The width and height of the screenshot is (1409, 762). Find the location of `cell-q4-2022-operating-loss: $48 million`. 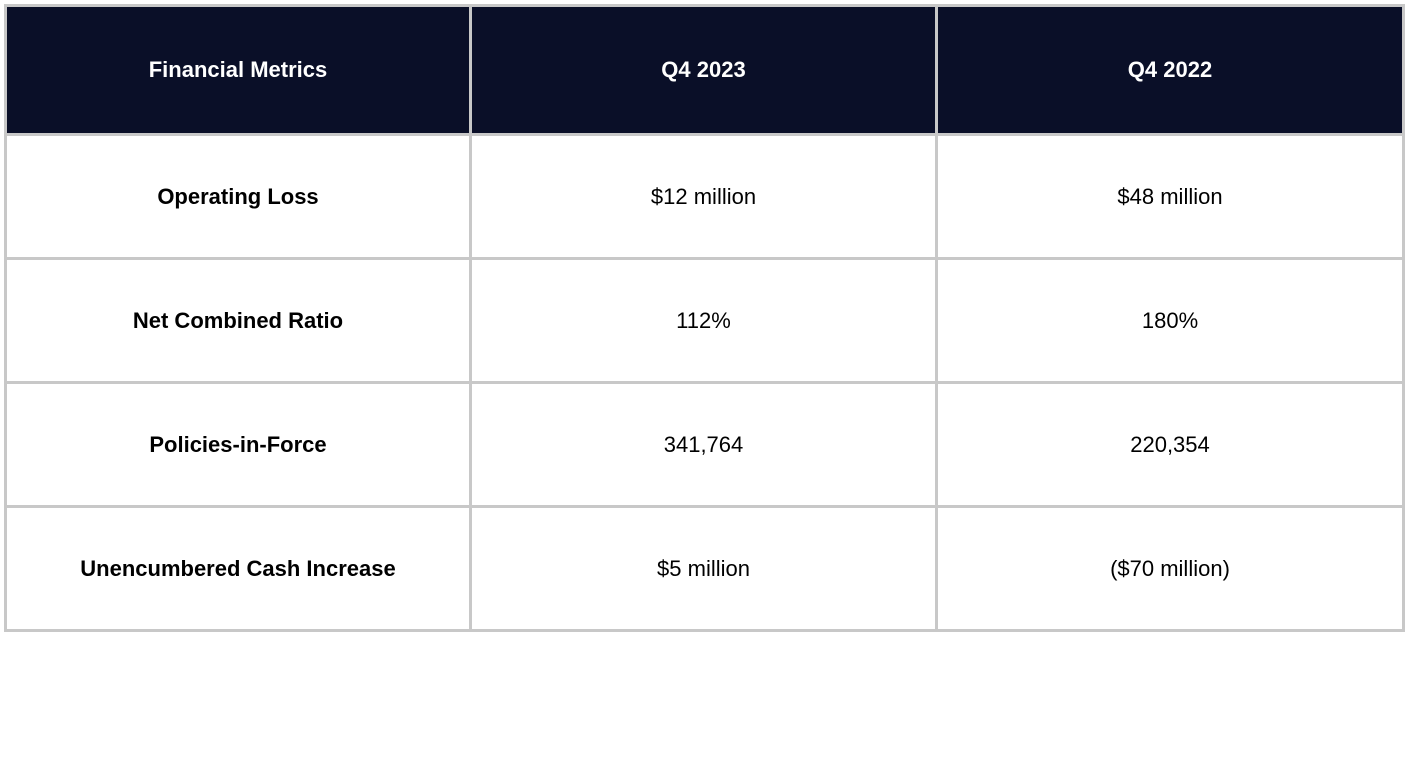

cell-q4-2022-operating-loss: $48 million is located at coordinates (1170, 196).